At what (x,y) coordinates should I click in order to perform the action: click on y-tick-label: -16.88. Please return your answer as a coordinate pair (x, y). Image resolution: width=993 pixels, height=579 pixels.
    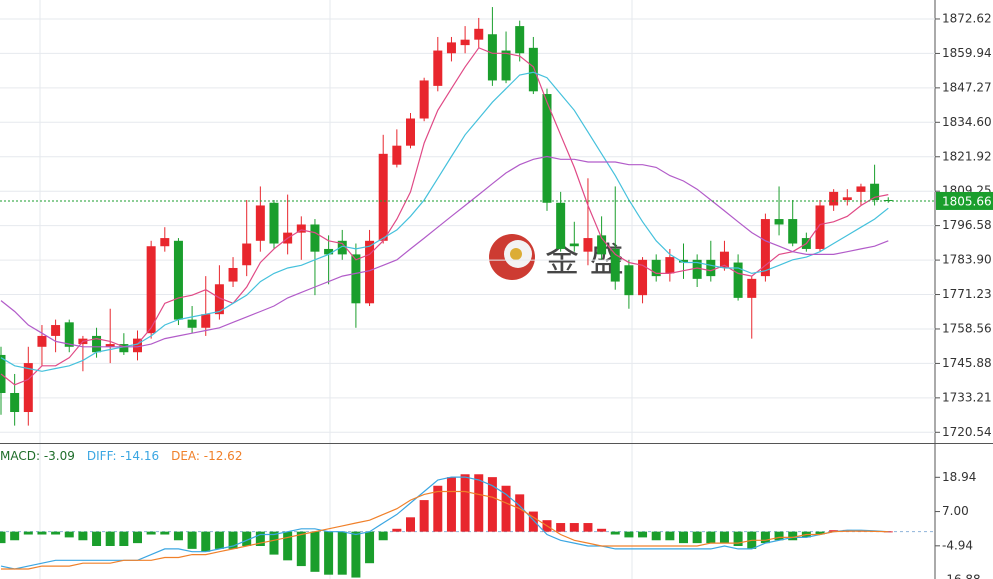
    Looking at the image, I should click on (961, 576).